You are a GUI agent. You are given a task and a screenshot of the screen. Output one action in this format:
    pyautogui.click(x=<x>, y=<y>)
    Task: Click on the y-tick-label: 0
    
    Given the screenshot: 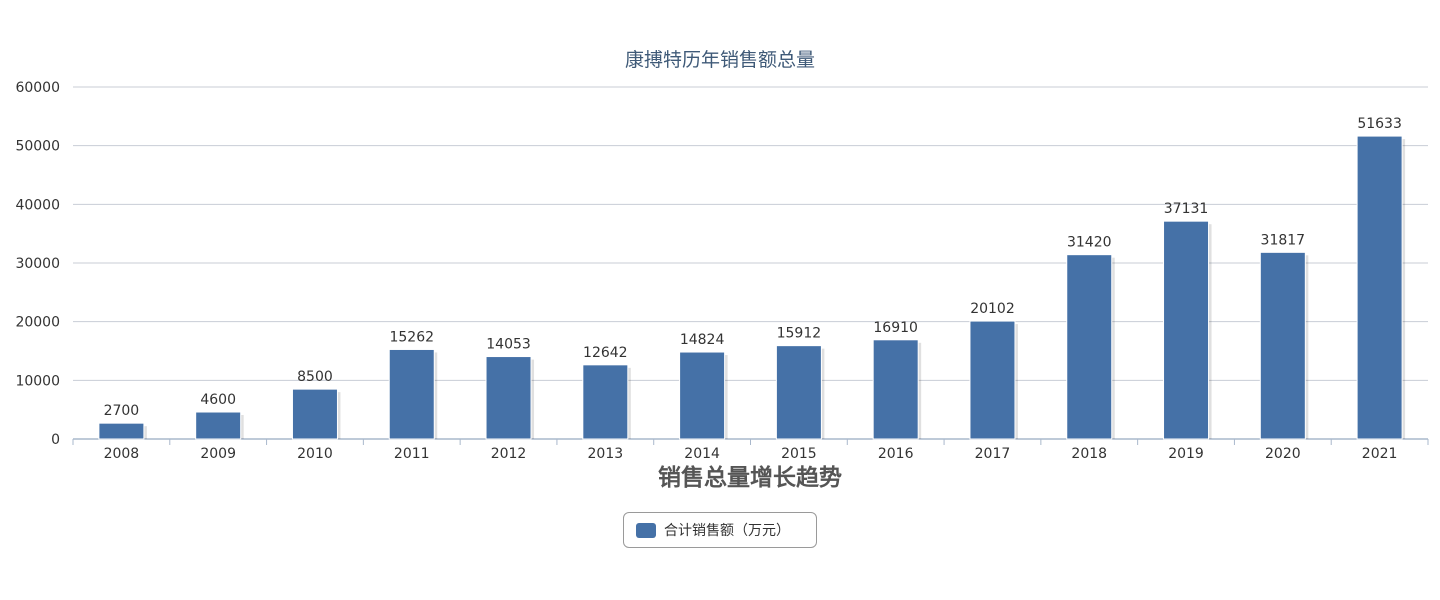 What is the action you would take?
    pyautogui.click(x=55, y=440)
    